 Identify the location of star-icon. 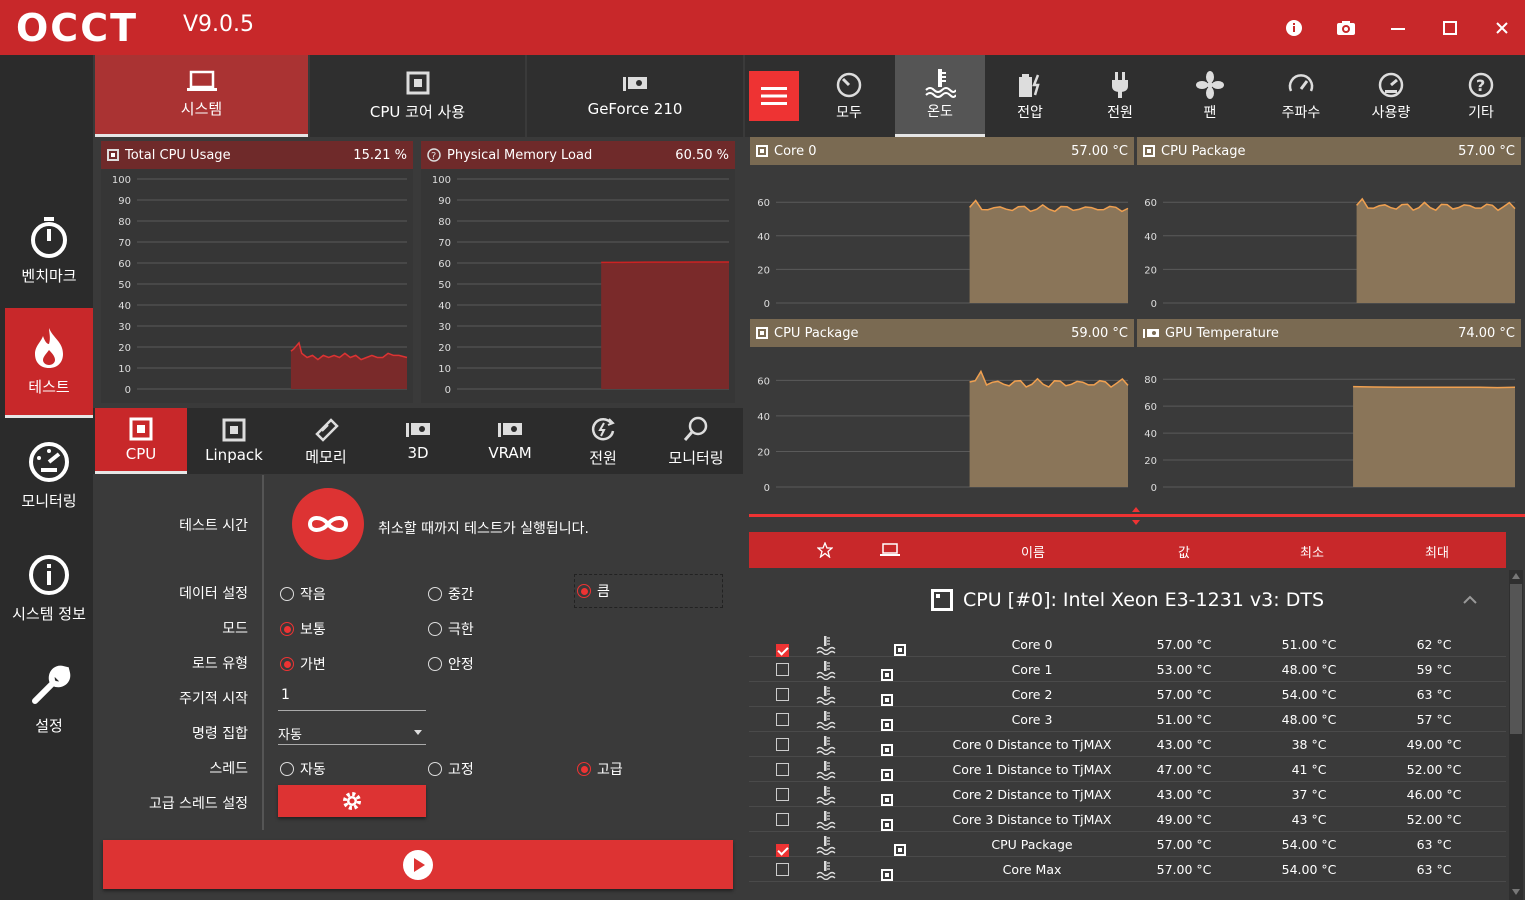
(825, 550).